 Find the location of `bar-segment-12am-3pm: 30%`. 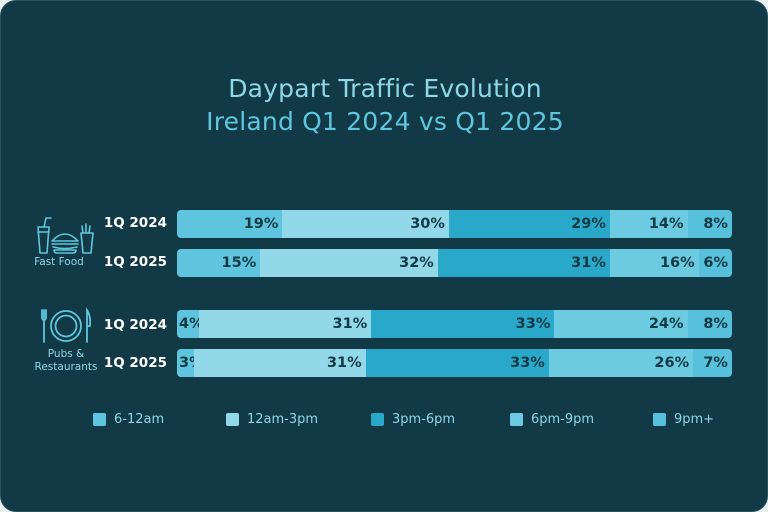

bar-segment-12am-3pm: 30% is located at coordinates (365, 224).